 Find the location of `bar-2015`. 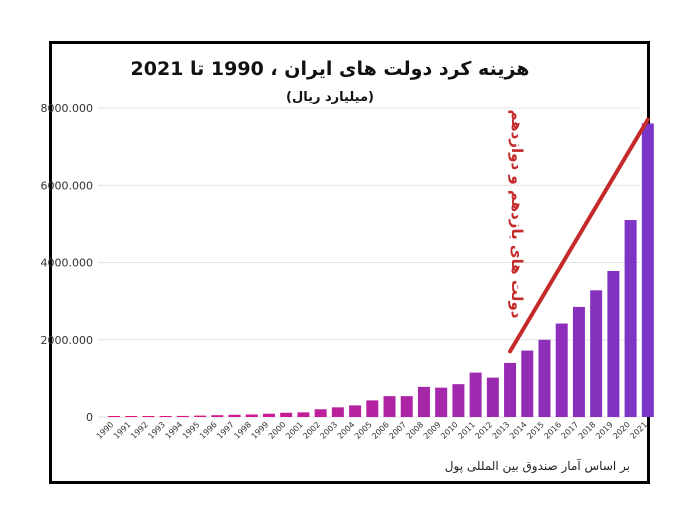

bar-2015 is located at coordinates (544, 378).